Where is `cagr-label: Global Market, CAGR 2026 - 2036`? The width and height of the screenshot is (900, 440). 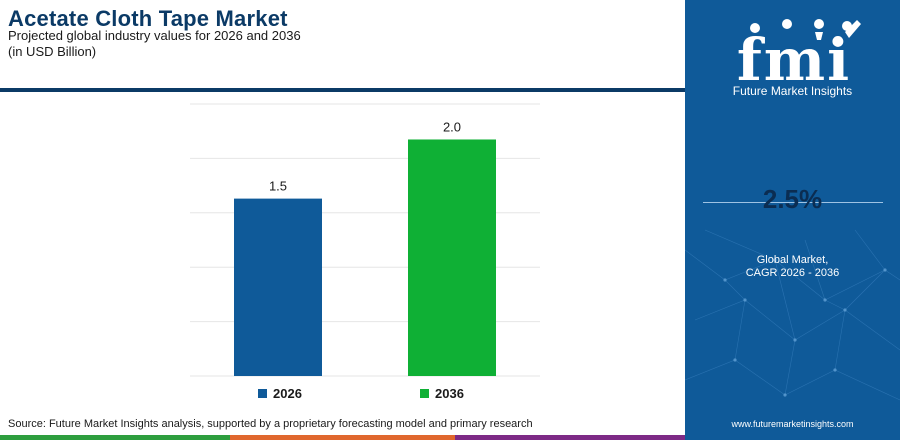 cagr-label: Global Market, CAGR 2026 - 2036 is located at coordinates (792, 267).